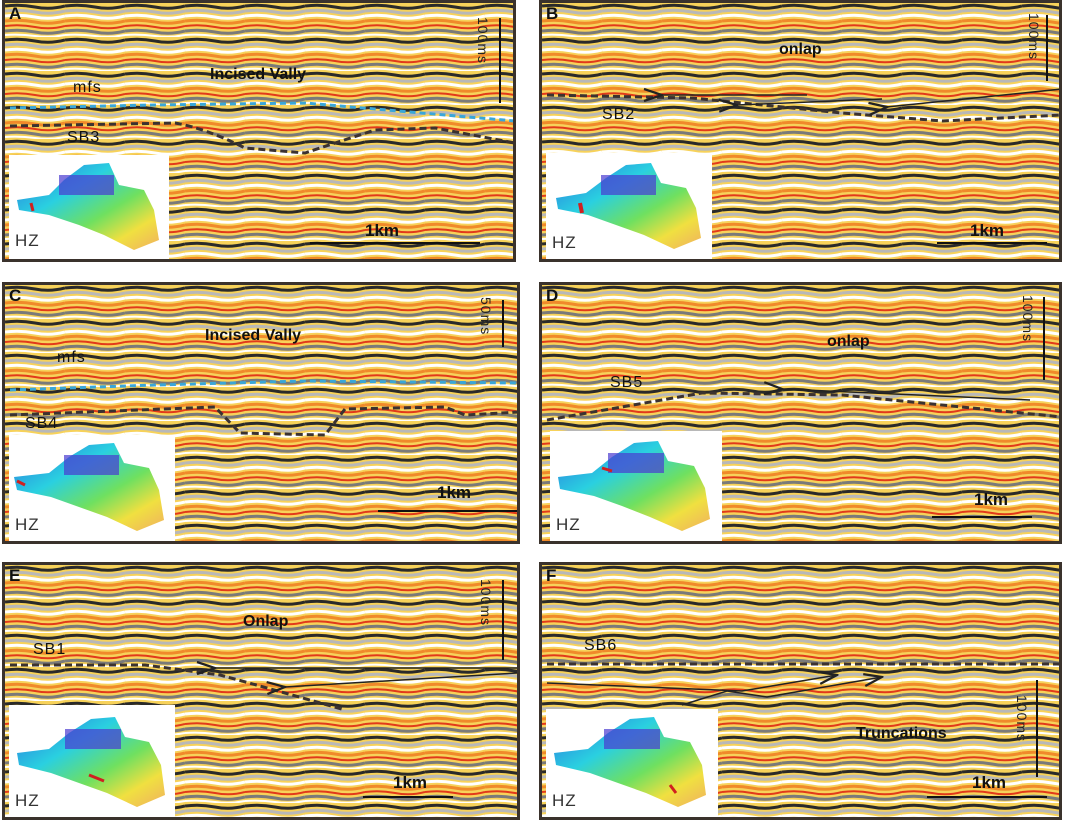 The height and width of the screenshot is (822, 1065). I want to click on panel-label: D, so click(552, 295).